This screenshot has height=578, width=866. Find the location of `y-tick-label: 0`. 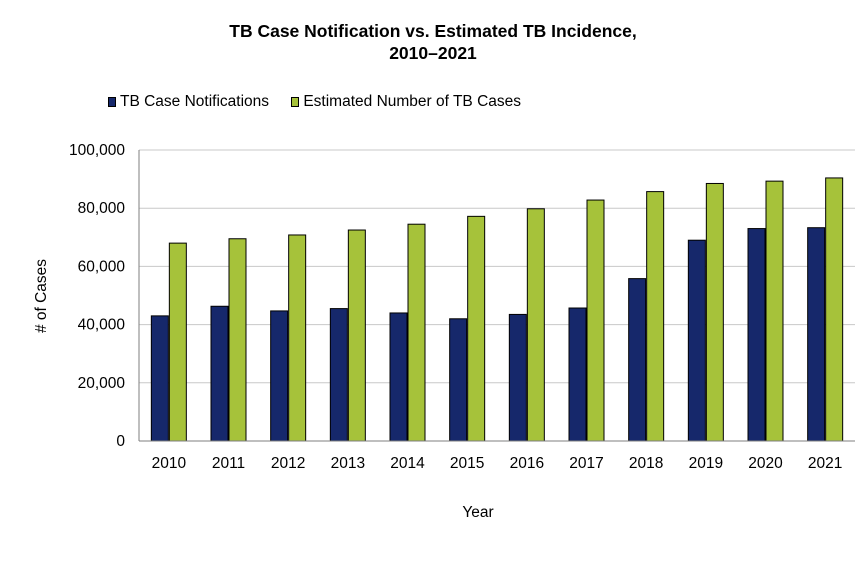

y-tick-label: 0 is located at coordinates (120, 441).